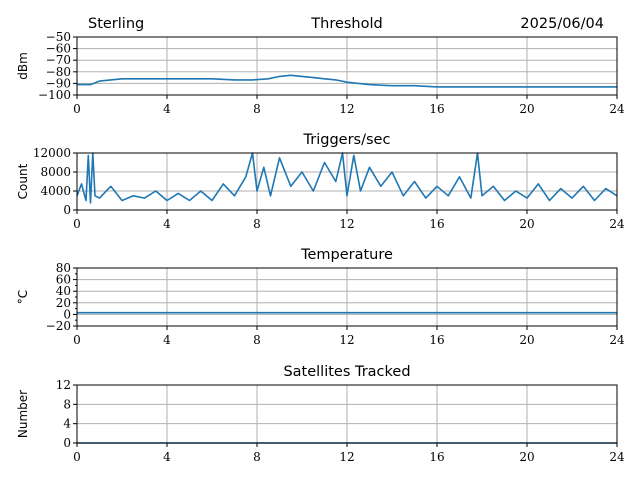 The height and width of the screenshot is (480, 640). What do you see at coordinates (346, 372) in the screenshot?
I see `panel-title: Satellites Tracked` at bounding box center [346, 372].